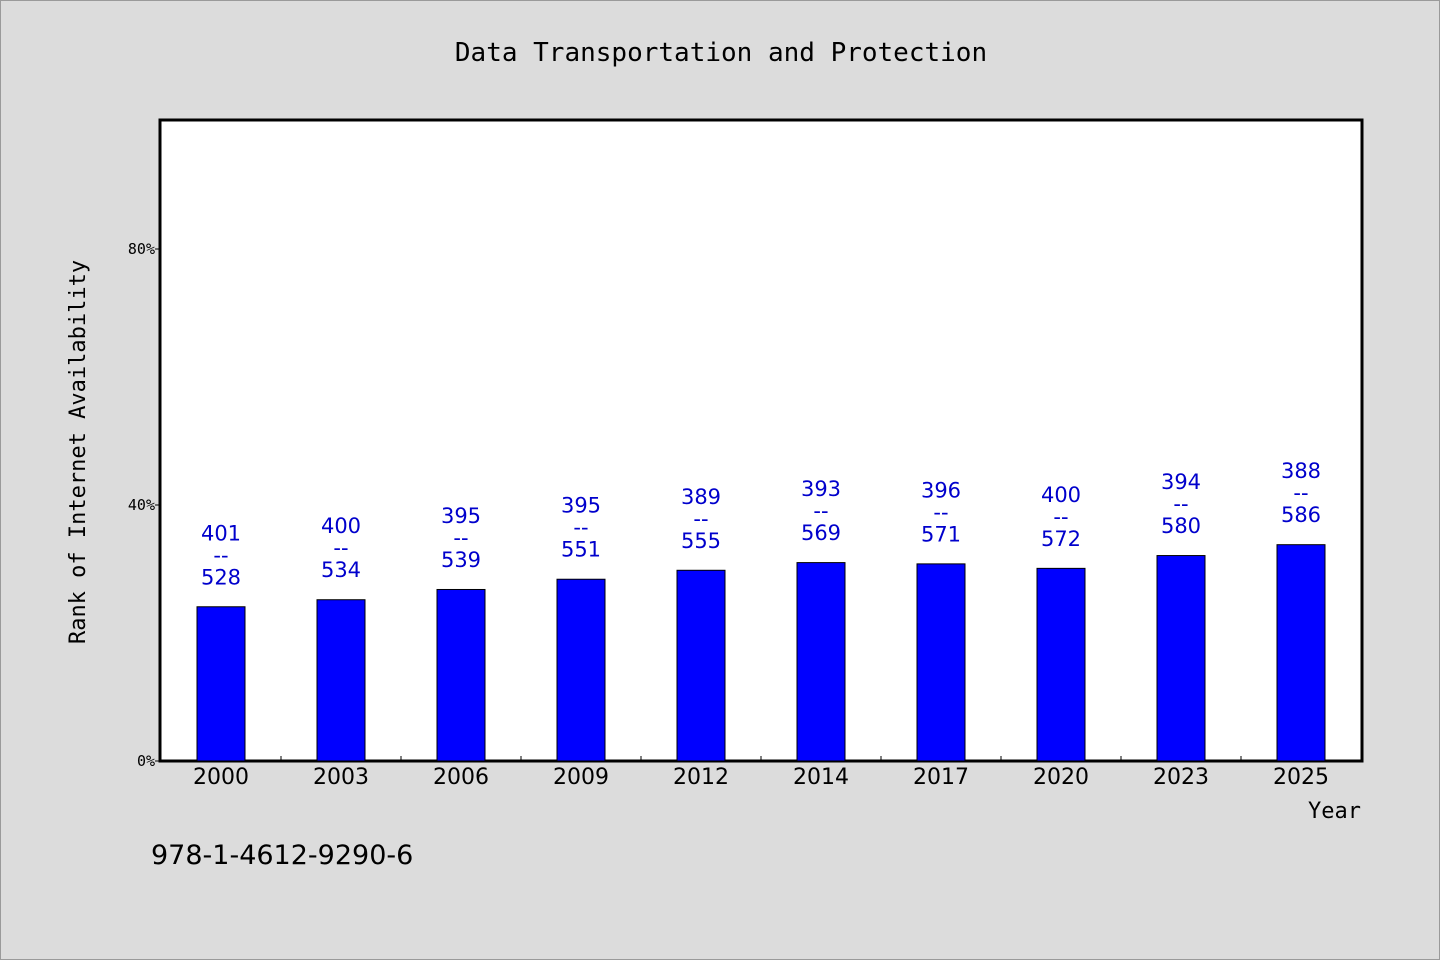 This screenshot has width=1440, height=960. Describe the element at coordinates (701, 541) in the screenshot. I see `bar-label-2012-line-3: 555` at that location.